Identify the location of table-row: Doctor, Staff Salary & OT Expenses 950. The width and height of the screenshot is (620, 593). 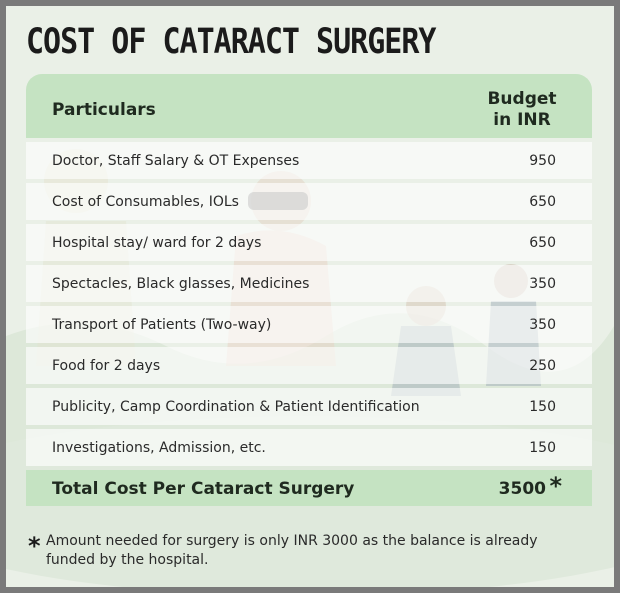
(309, 160).